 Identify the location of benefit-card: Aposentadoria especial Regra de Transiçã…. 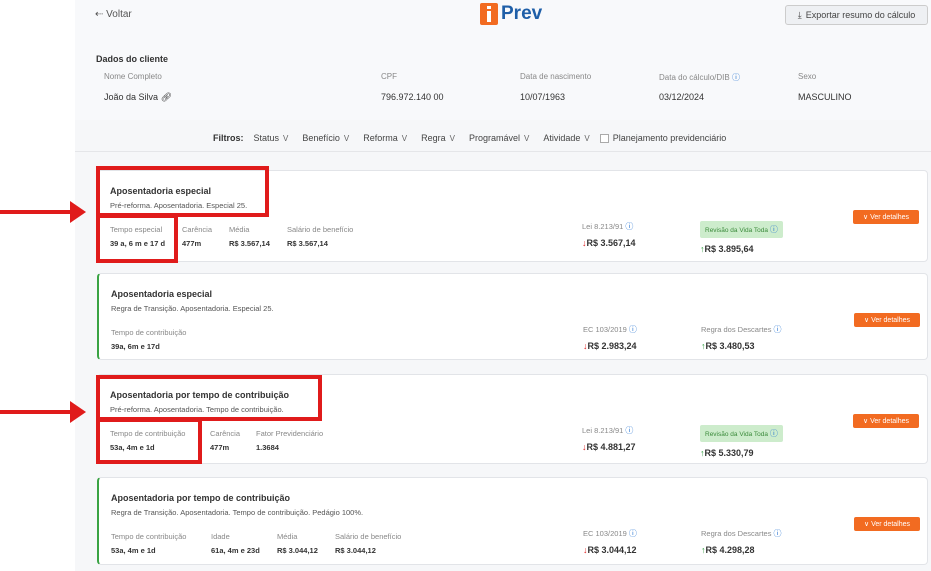
(512, 316).